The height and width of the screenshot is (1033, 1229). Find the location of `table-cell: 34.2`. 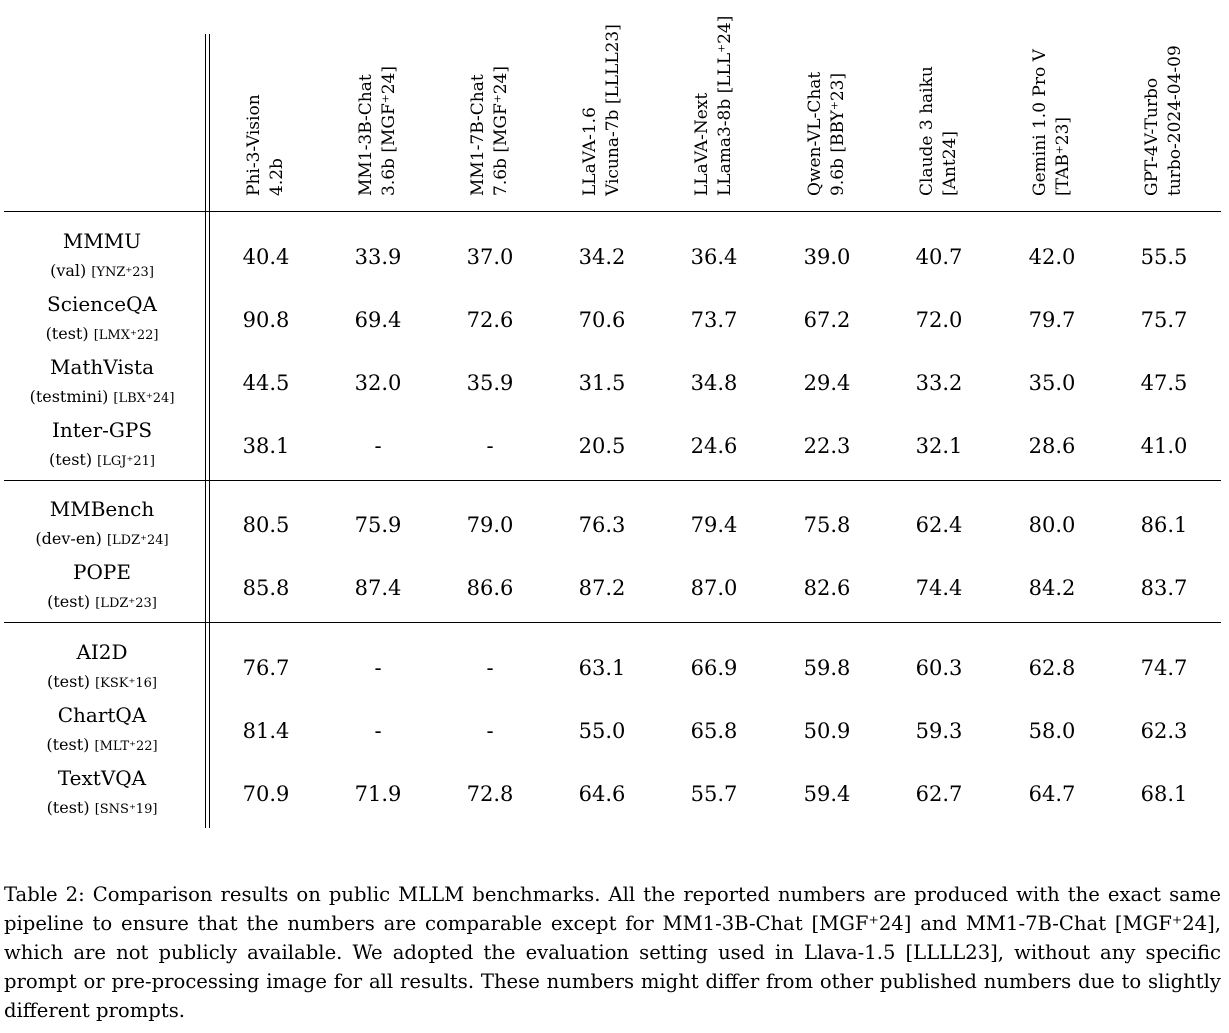

table-cell: 34.2 is located at coordinates (602, 257).